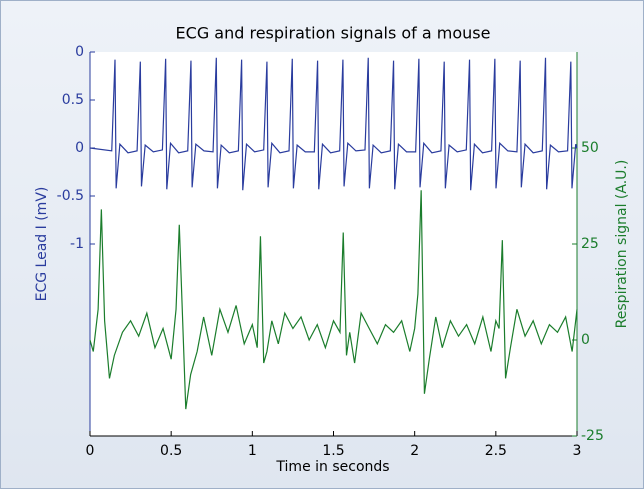 The width and height of the screenshot is (644, 489). What do you see at coordinates (592, 436) in the screenshot?
I see `y2-tick-label: -25` at bounding box center [592, 436].